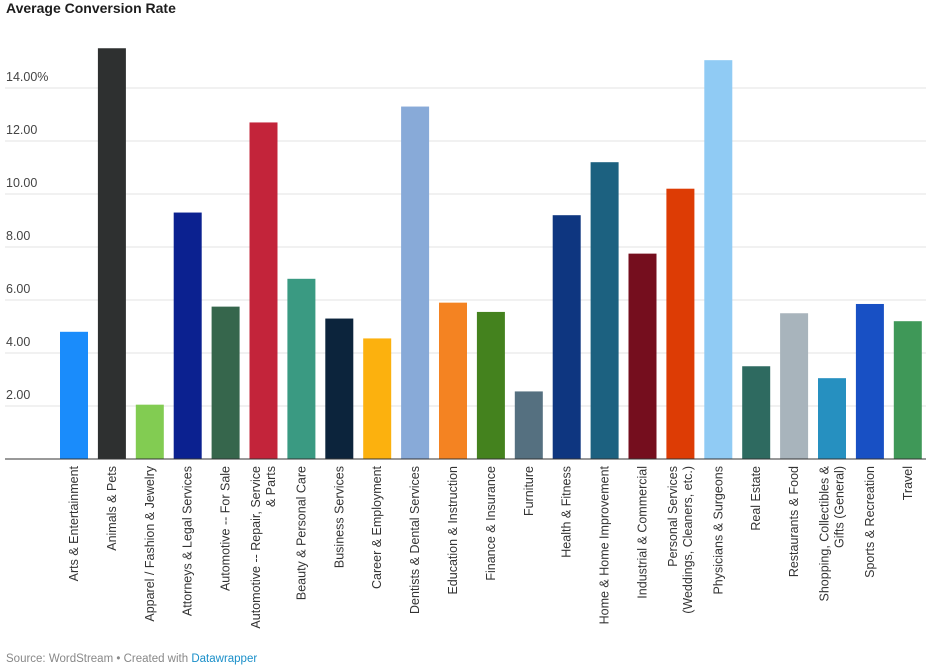  I want to click on svg-text: Education & Instruction, so click(453, 530).